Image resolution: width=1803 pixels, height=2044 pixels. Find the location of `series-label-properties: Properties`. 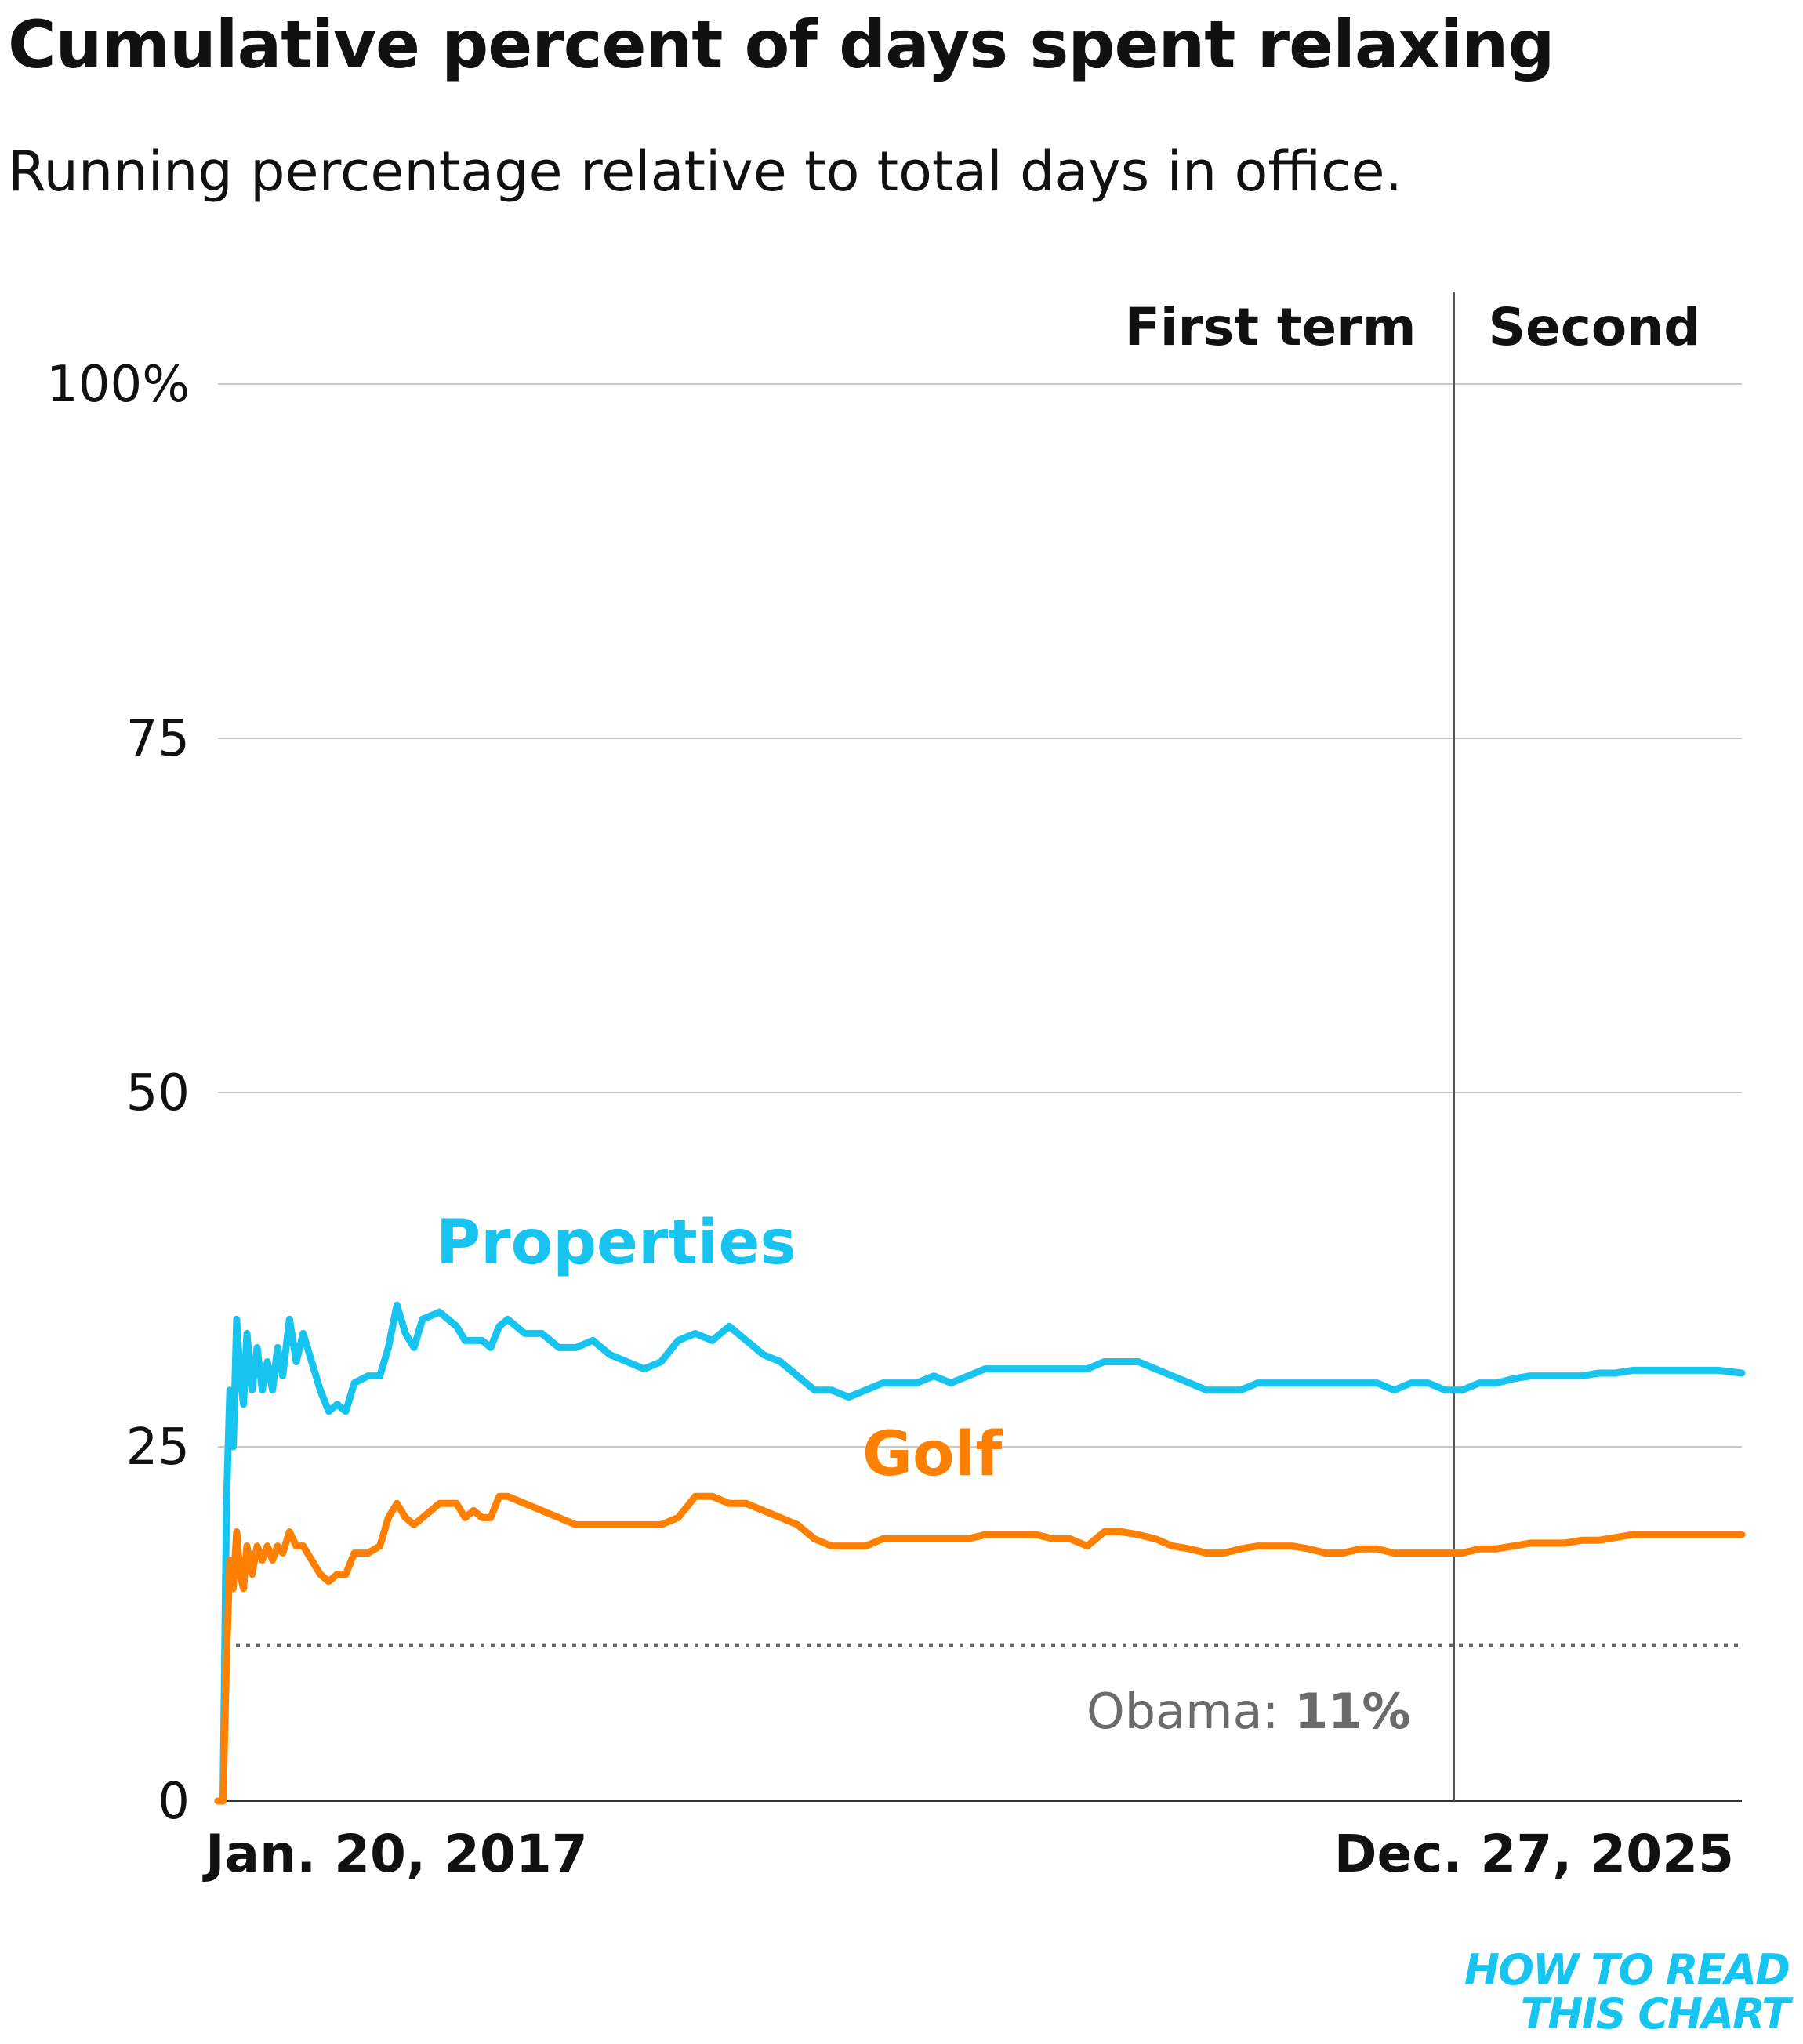

series-label-properties: Properties is located at coordinates (616, 1243).